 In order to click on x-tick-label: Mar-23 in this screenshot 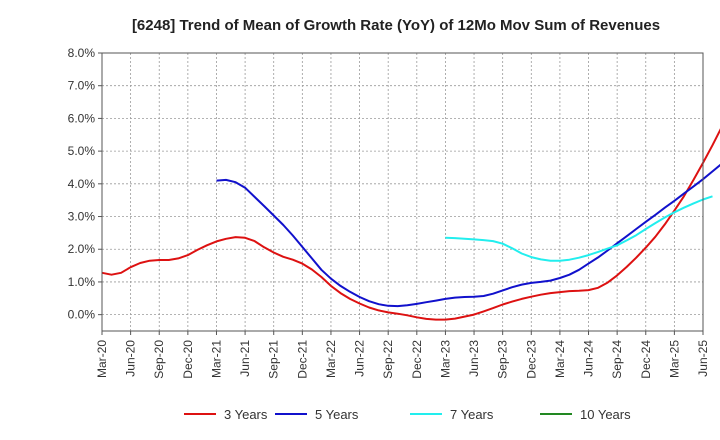, I will do `click(445, 359)`.